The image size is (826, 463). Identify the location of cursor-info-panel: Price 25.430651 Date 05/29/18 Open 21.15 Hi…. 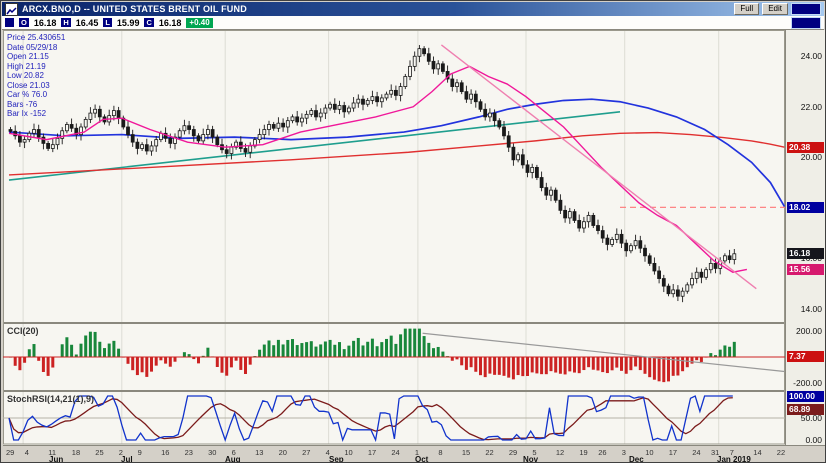
(36, 76).